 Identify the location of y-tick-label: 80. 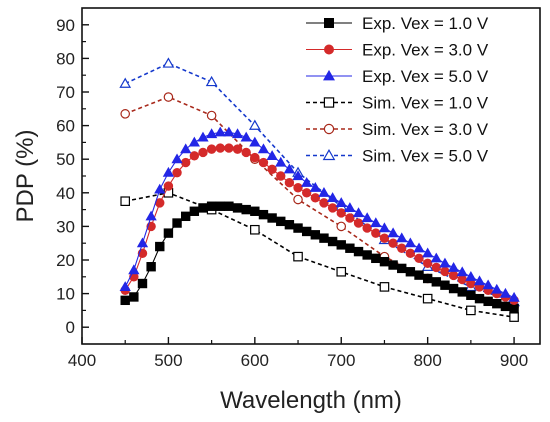
(65, 58).